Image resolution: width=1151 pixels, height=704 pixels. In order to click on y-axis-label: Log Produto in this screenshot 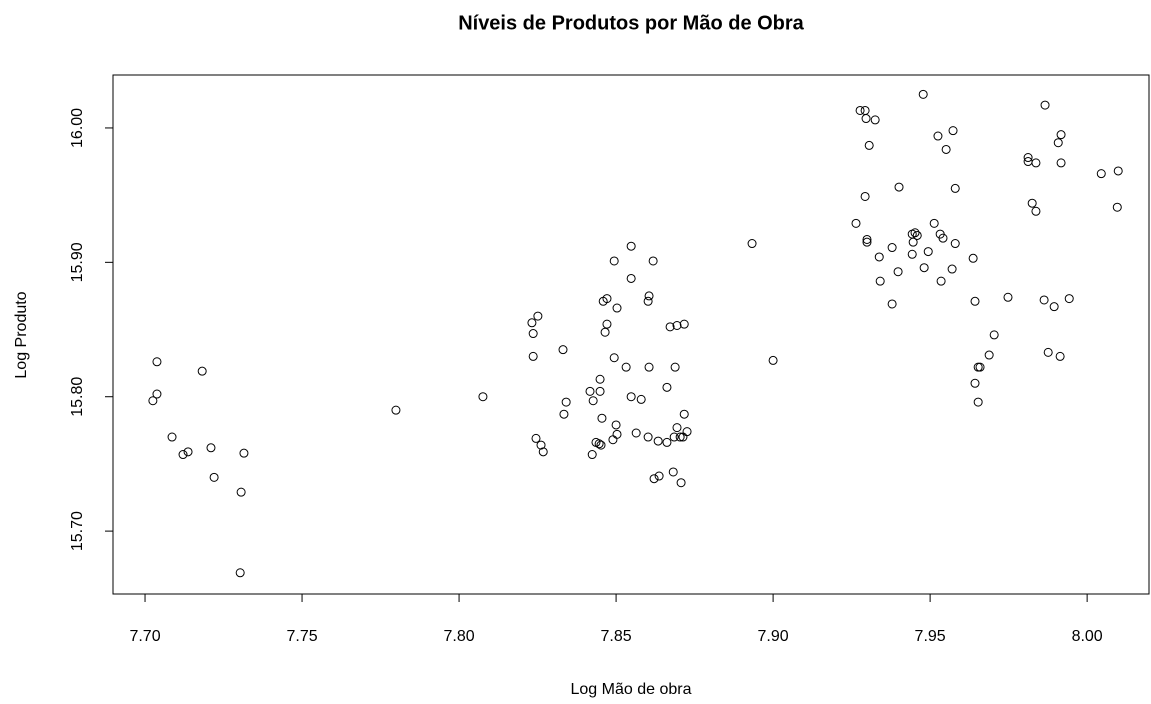, I will do `click(21, 334)`.